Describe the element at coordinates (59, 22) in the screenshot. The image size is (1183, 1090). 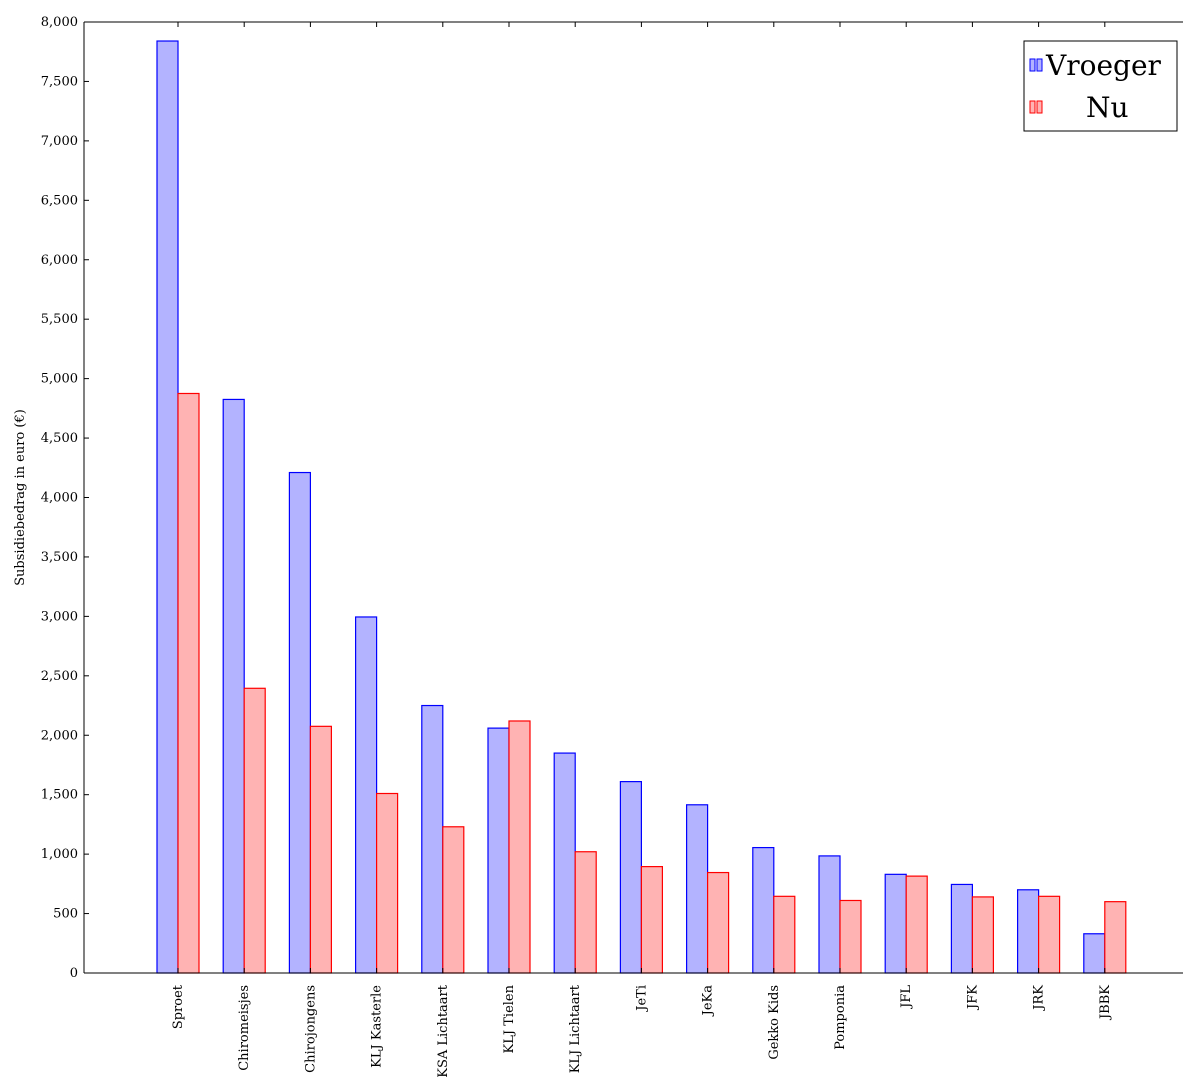
I see `y-tick-label: 8,000` at that location.